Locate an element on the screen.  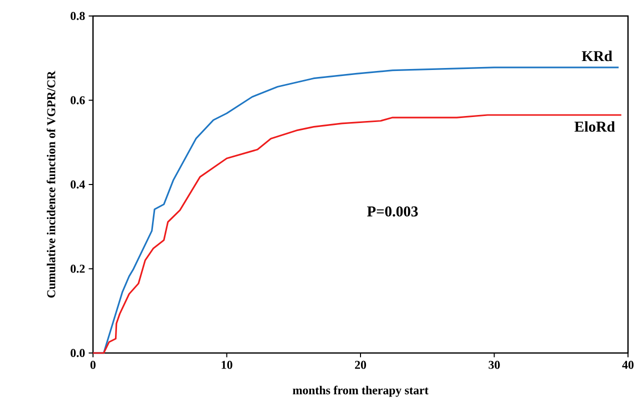
y-tick-label: 0.4 is located at coordinates (77, 184).